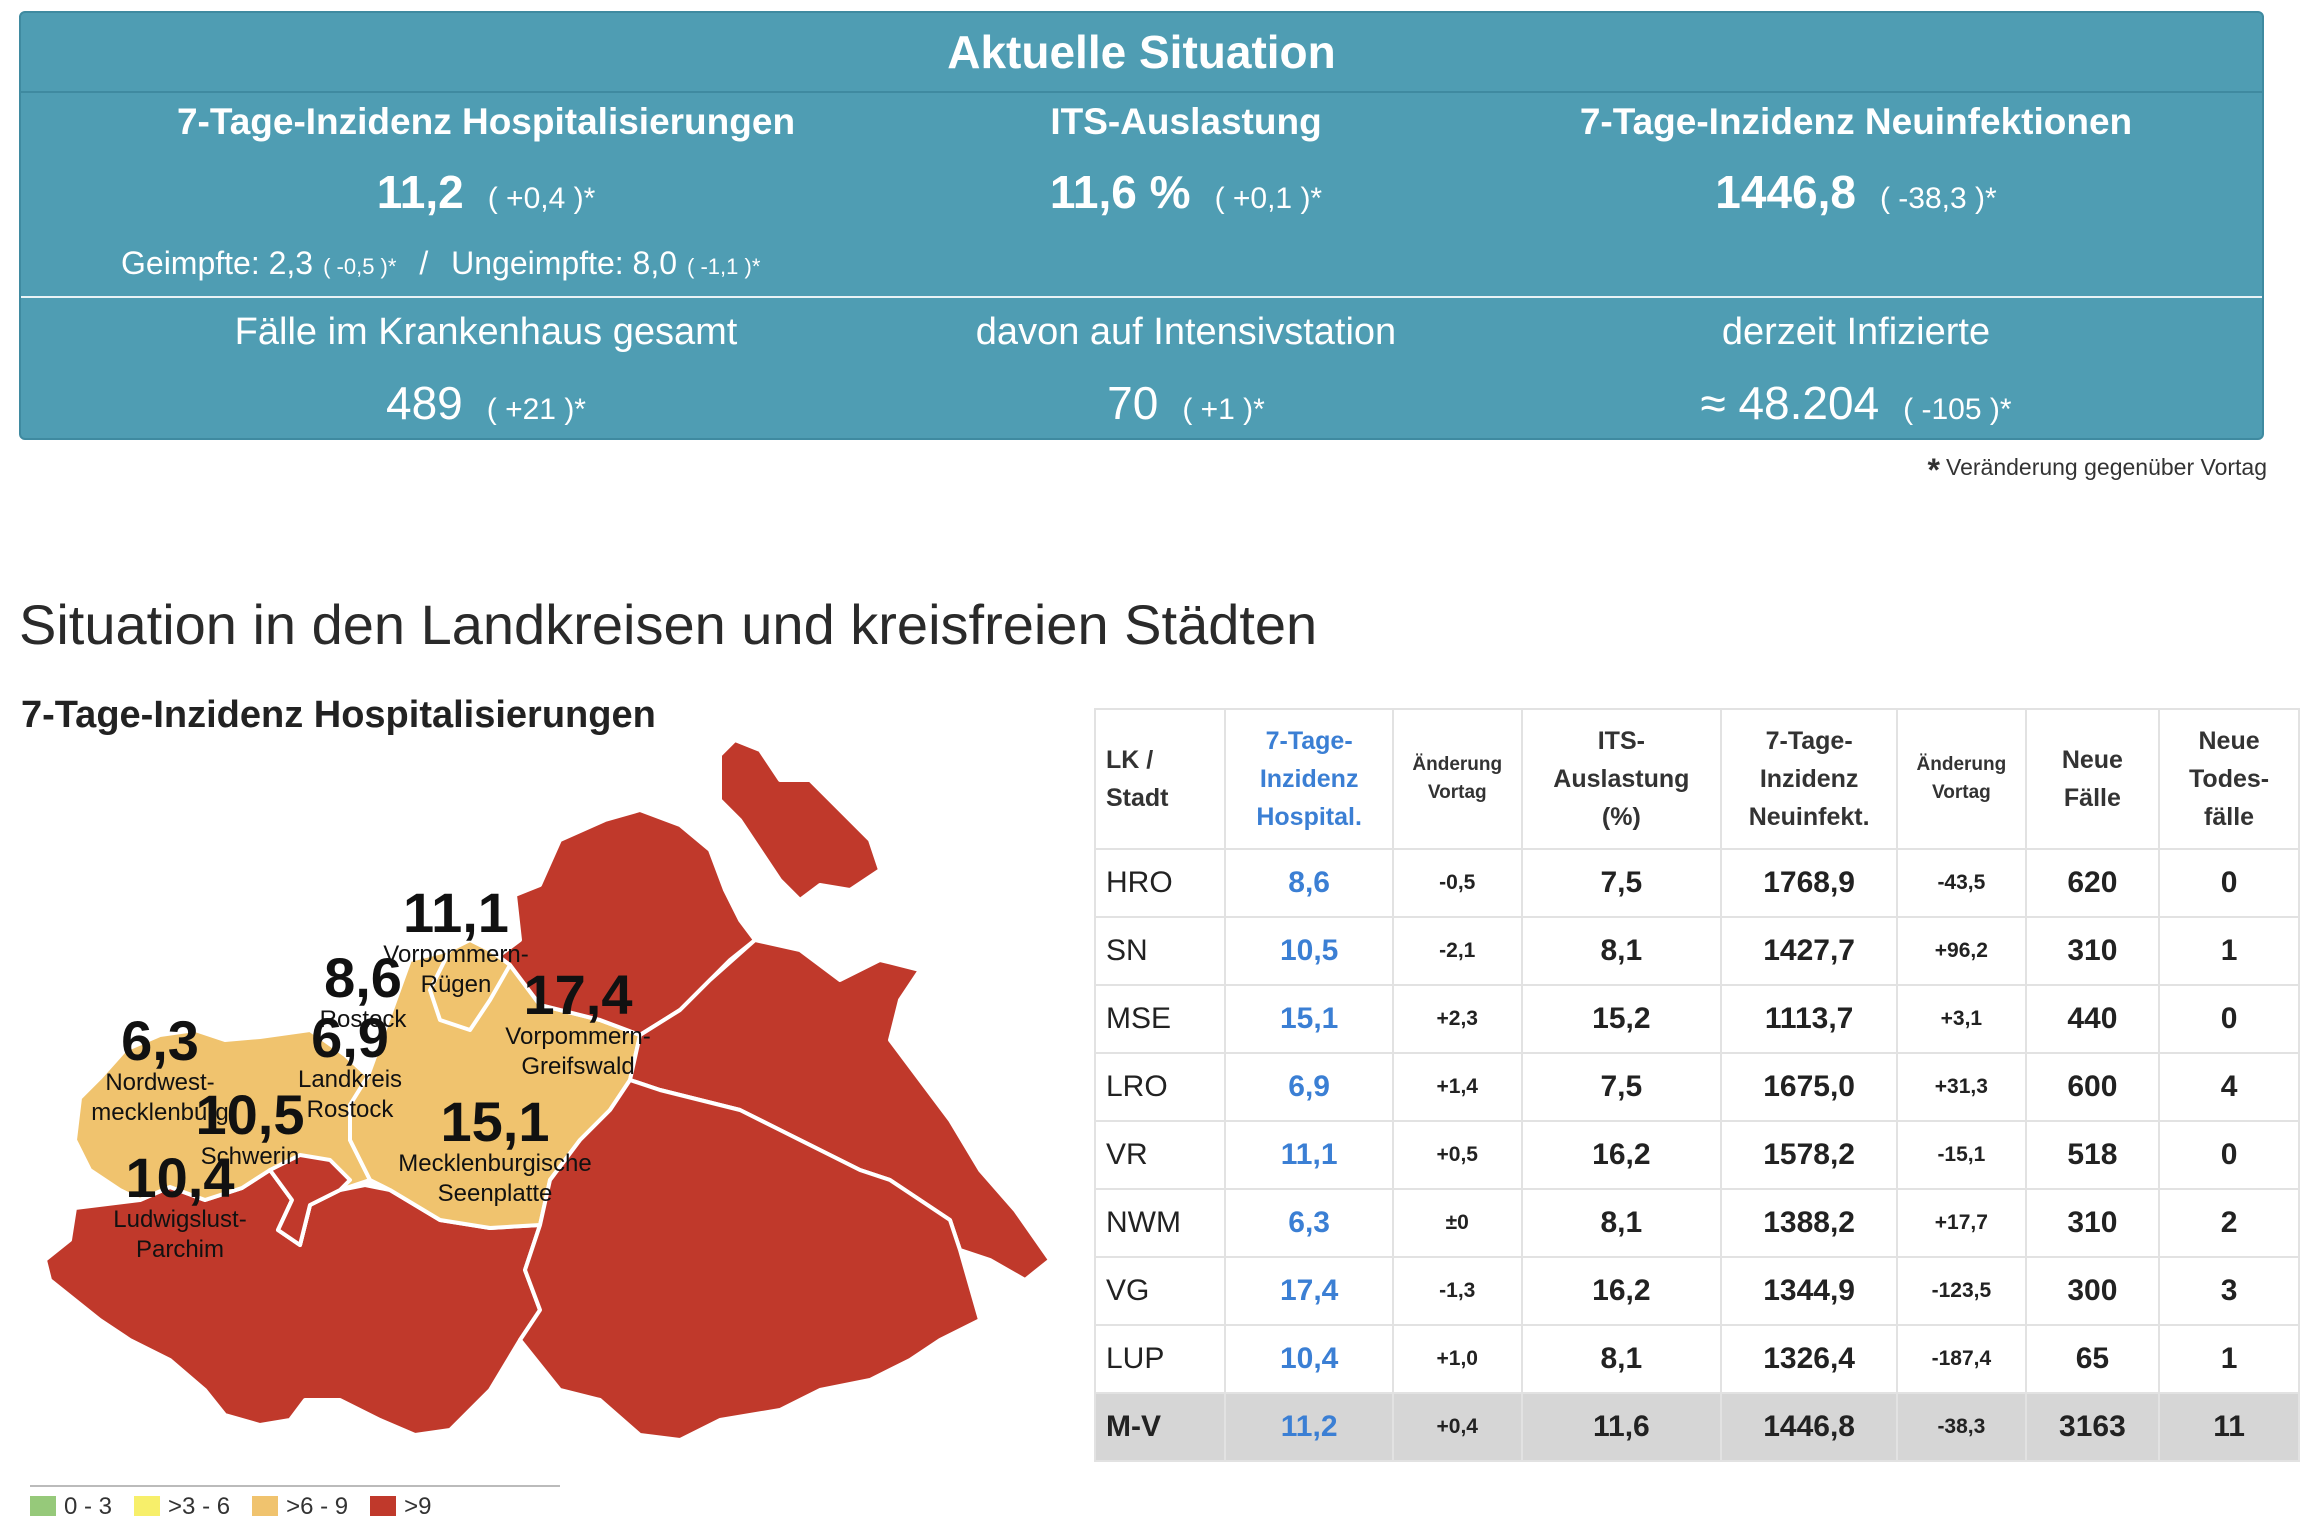  Describe the element at coordinates (1457, 1155) in the screenshot. I see `cell-chg1: +0,5` at that location.